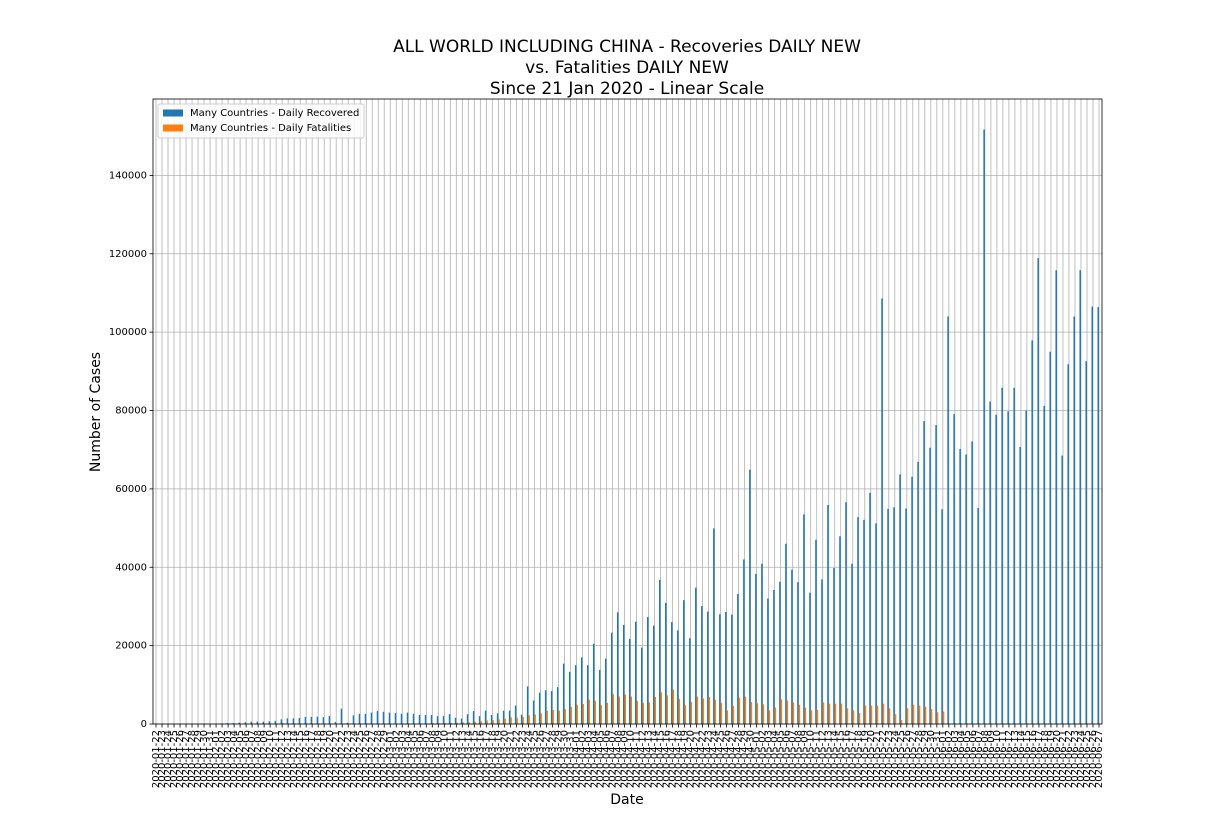 The image size is (1224, 828). I want to click on x-tick-label: 2020-05-05, so click(781, 759).